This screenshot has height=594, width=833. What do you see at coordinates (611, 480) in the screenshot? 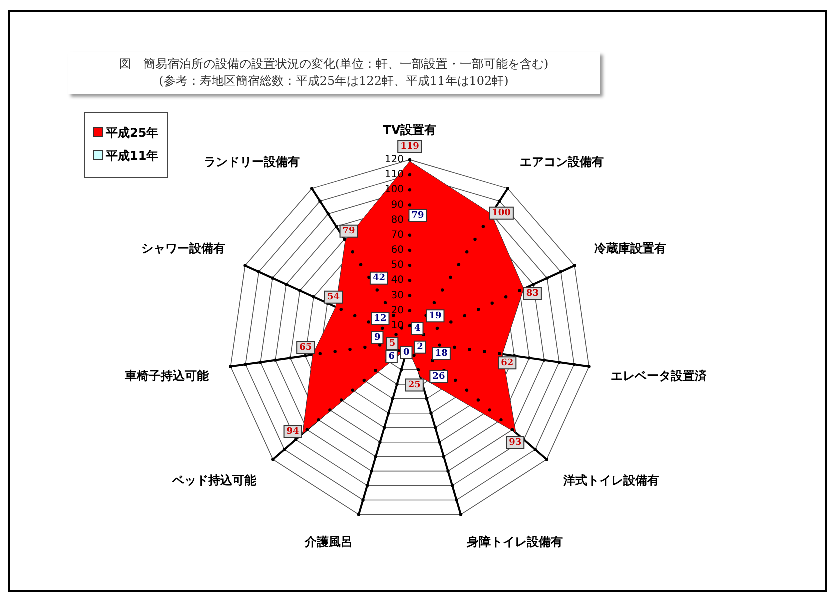
I see `spoke-label: 洋式トイレ設備有` at bounding box center [611, 480].